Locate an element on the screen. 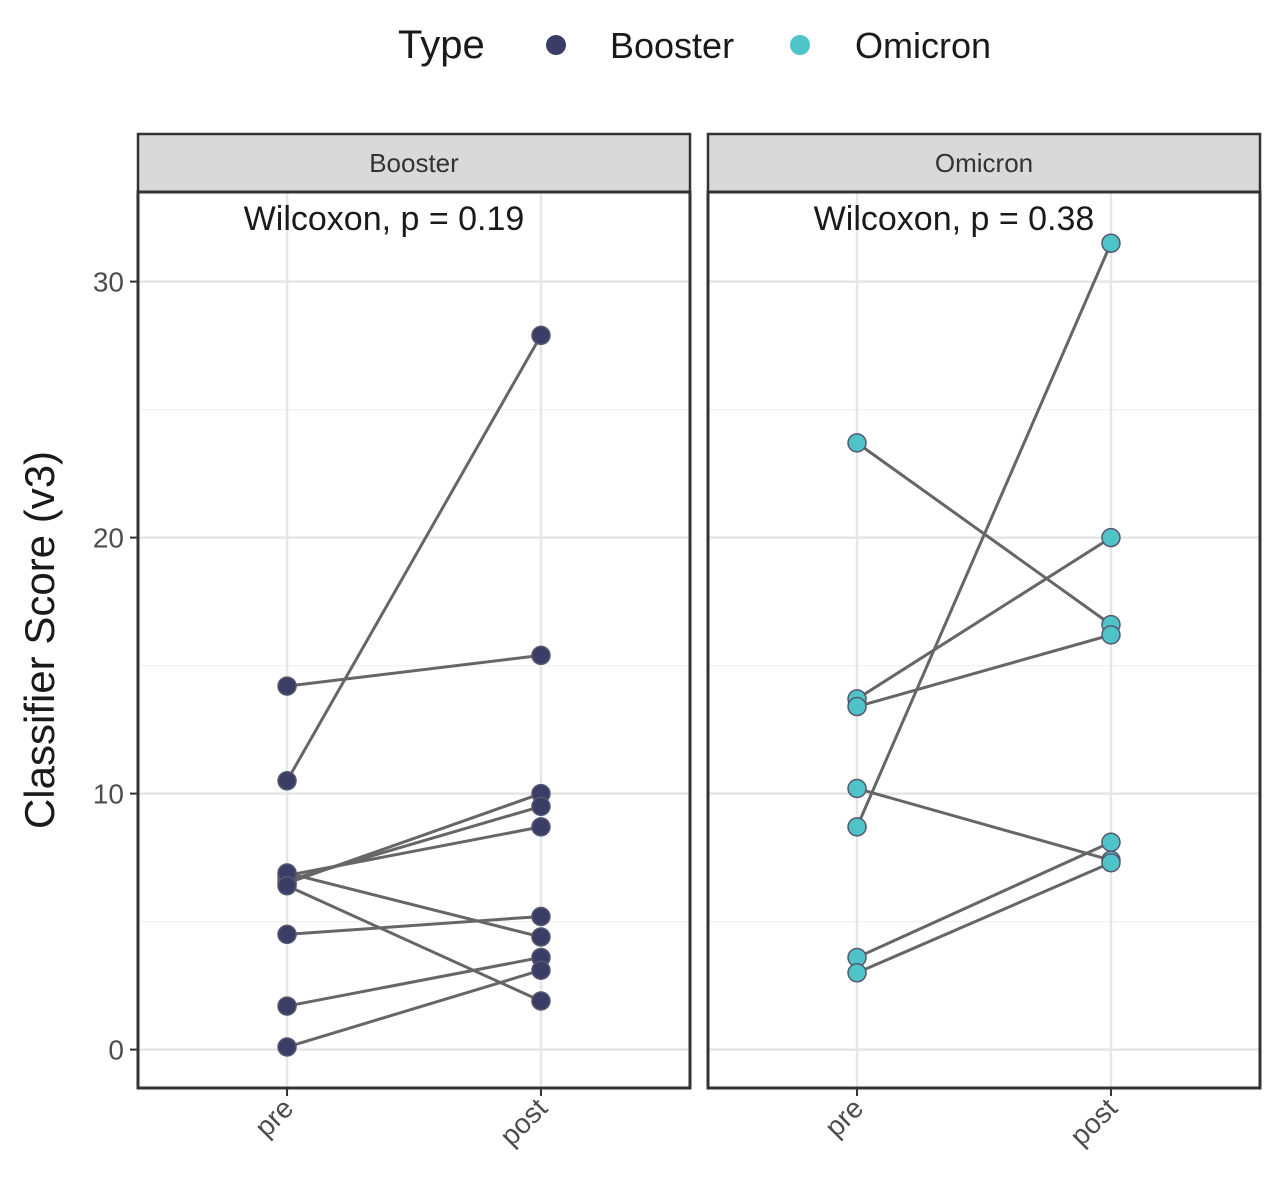 The width and height of the screenshot is (1280, 1200). legend-key-omicron is located at coordinates (800, 45).